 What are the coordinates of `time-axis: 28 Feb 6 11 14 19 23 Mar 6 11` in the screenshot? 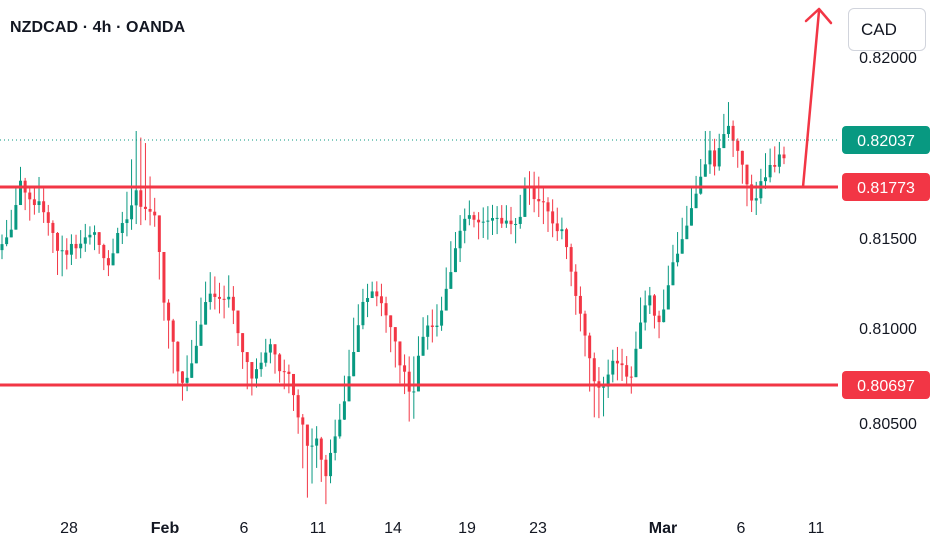 It's located at (442, 528).